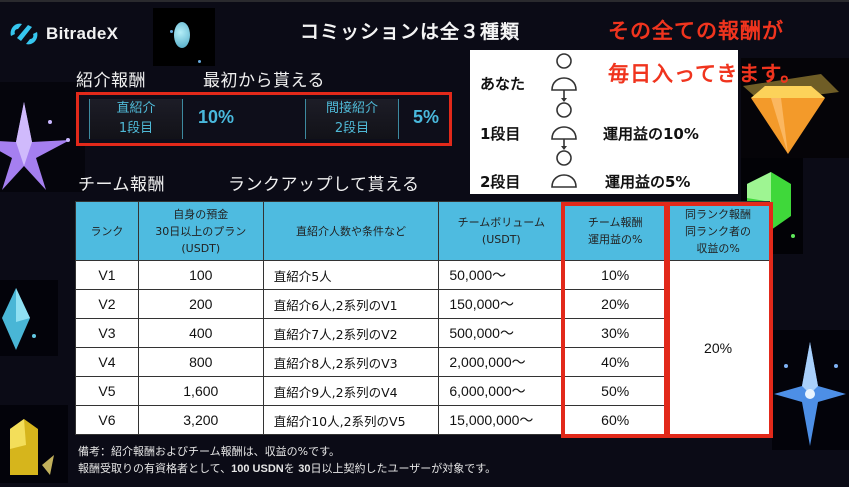 This screenshot has width=849, height=487. I want to click on cell-volume: 50,000〜, so click(501, 275).